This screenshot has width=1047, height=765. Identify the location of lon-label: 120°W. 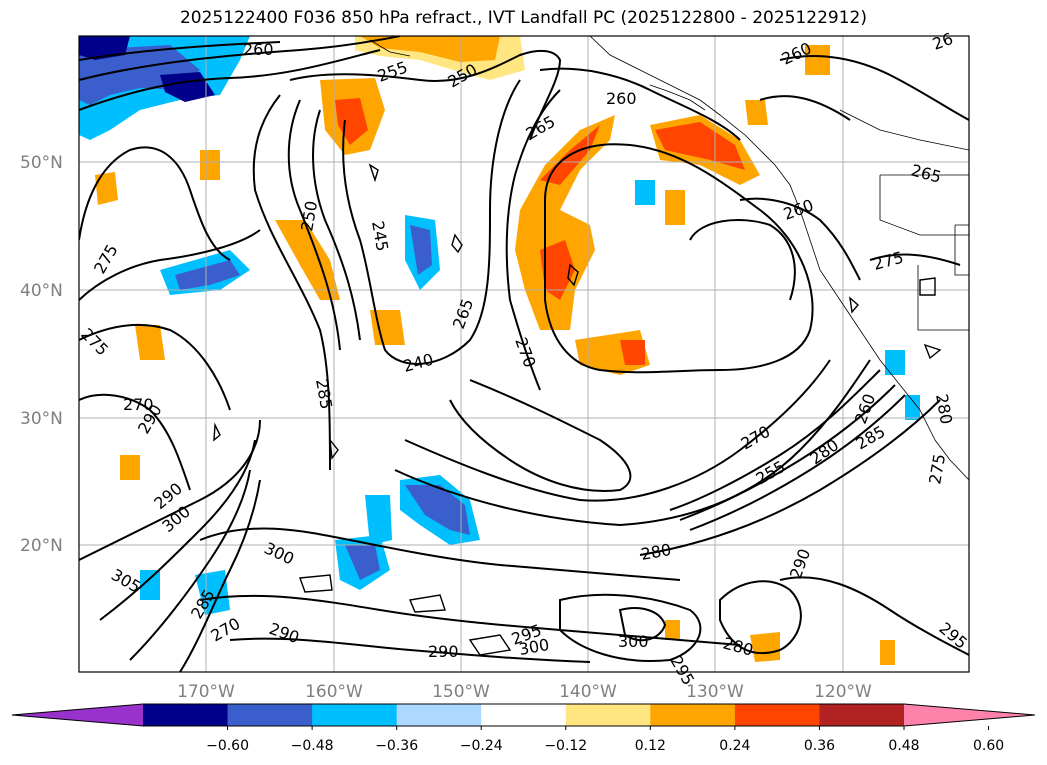
(843, 692).